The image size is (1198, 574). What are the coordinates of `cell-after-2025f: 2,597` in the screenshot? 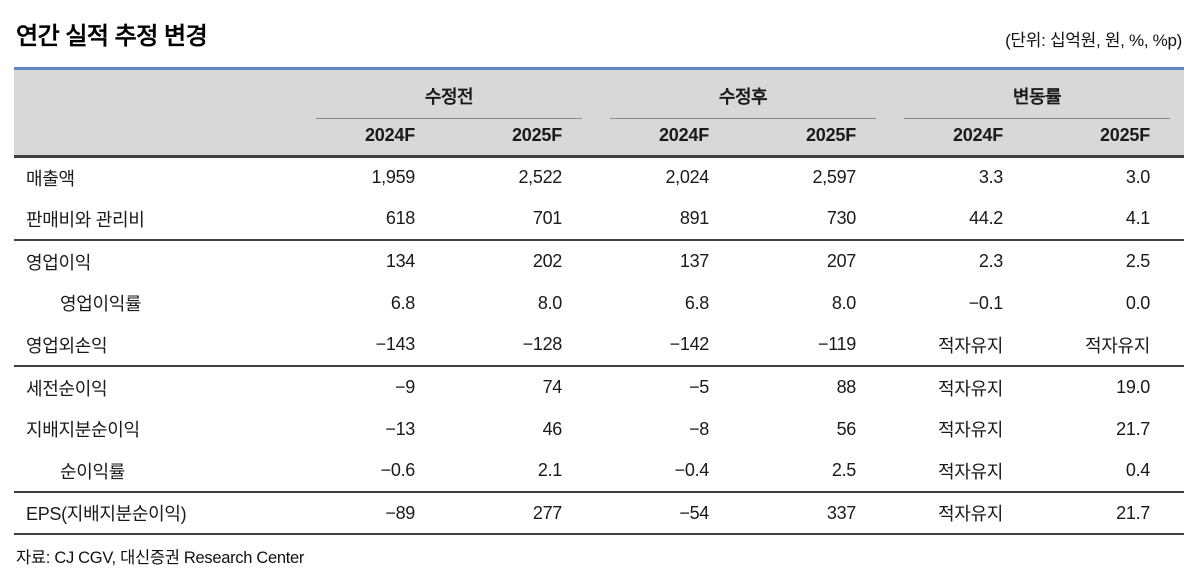 It's located at (834, 177).